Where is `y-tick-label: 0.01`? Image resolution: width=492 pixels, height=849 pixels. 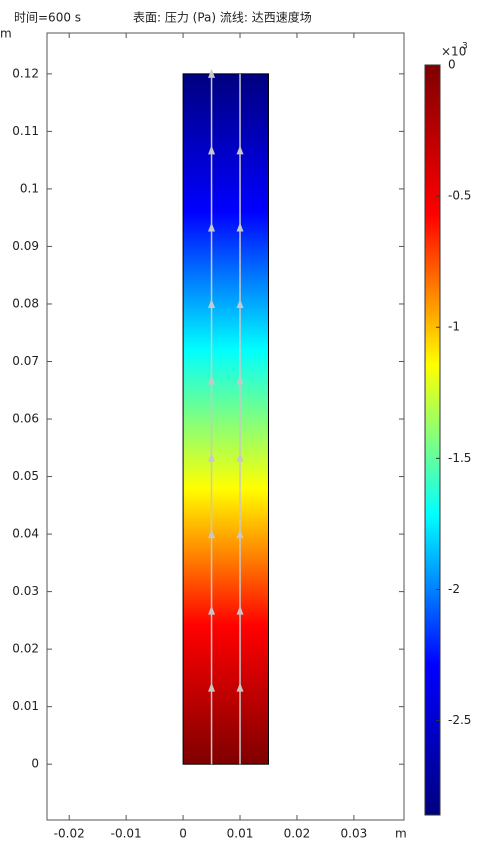 y-tick-label: 0.01 is located at coordinates (25, 706).